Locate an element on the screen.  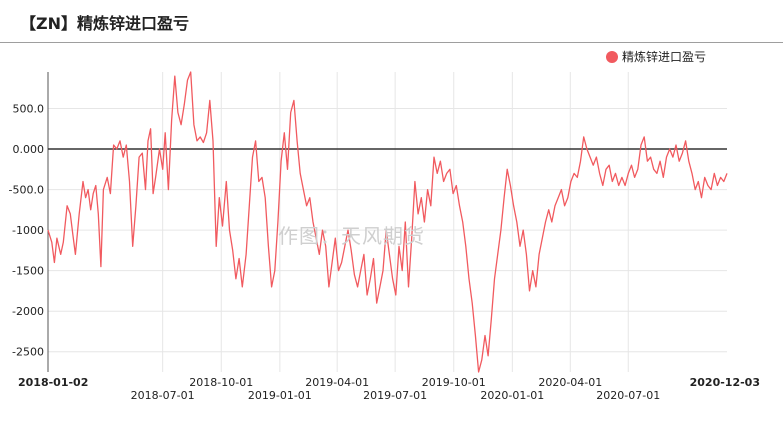
chart-title: 【ZN】精炼锌进口盈亏 is located at coordinates (104, 23).